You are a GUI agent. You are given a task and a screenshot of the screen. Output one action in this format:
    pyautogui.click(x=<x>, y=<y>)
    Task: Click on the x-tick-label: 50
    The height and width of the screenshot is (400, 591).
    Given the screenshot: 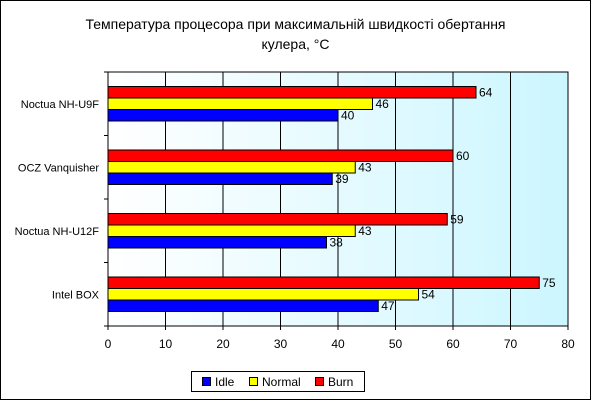 What is the action you would take?
    pyautogui.click(x=396, y=344)
    